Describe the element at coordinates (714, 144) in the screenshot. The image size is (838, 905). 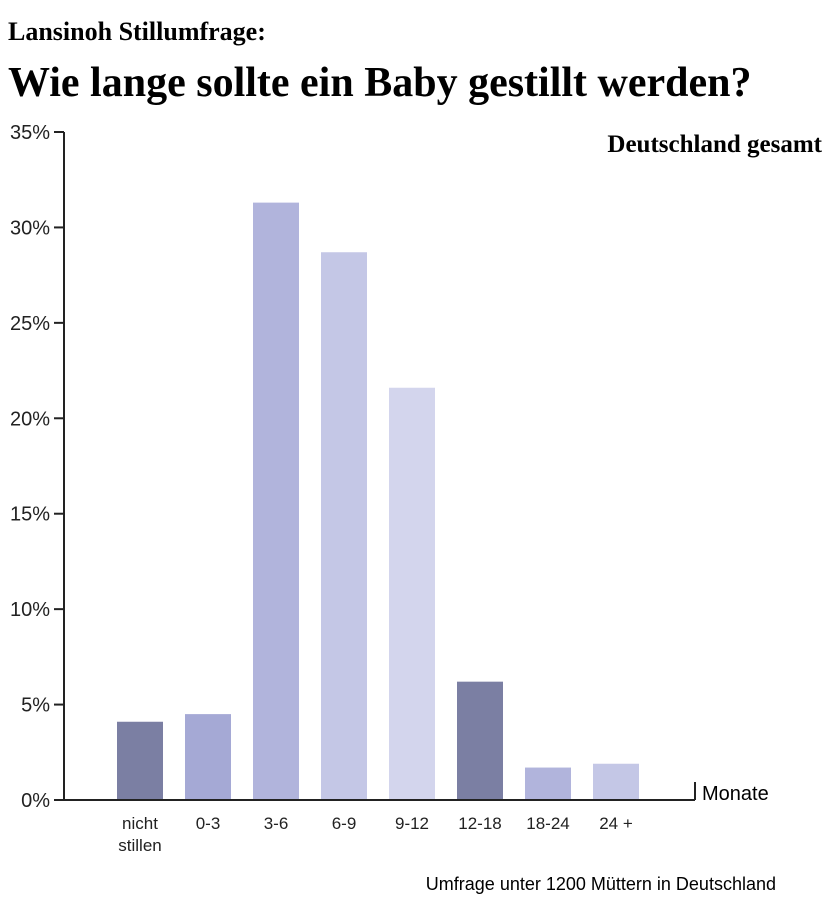
I see `chart-subtitle: Deutschland gesamt` at that location.